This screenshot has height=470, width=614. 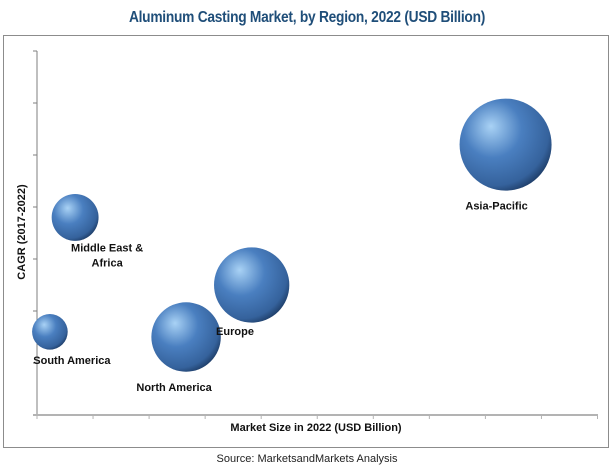 I want to click on bubble-label: Middle East & Africa, so click(x=107, y=255).